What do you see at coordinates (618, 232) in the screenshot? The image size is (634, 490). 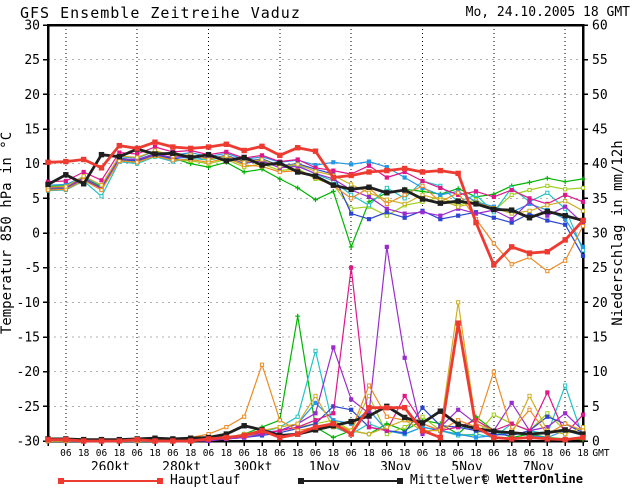 I see `right-axis-title: Niederschlag in mm/12h` at bounding box center [618, 232].